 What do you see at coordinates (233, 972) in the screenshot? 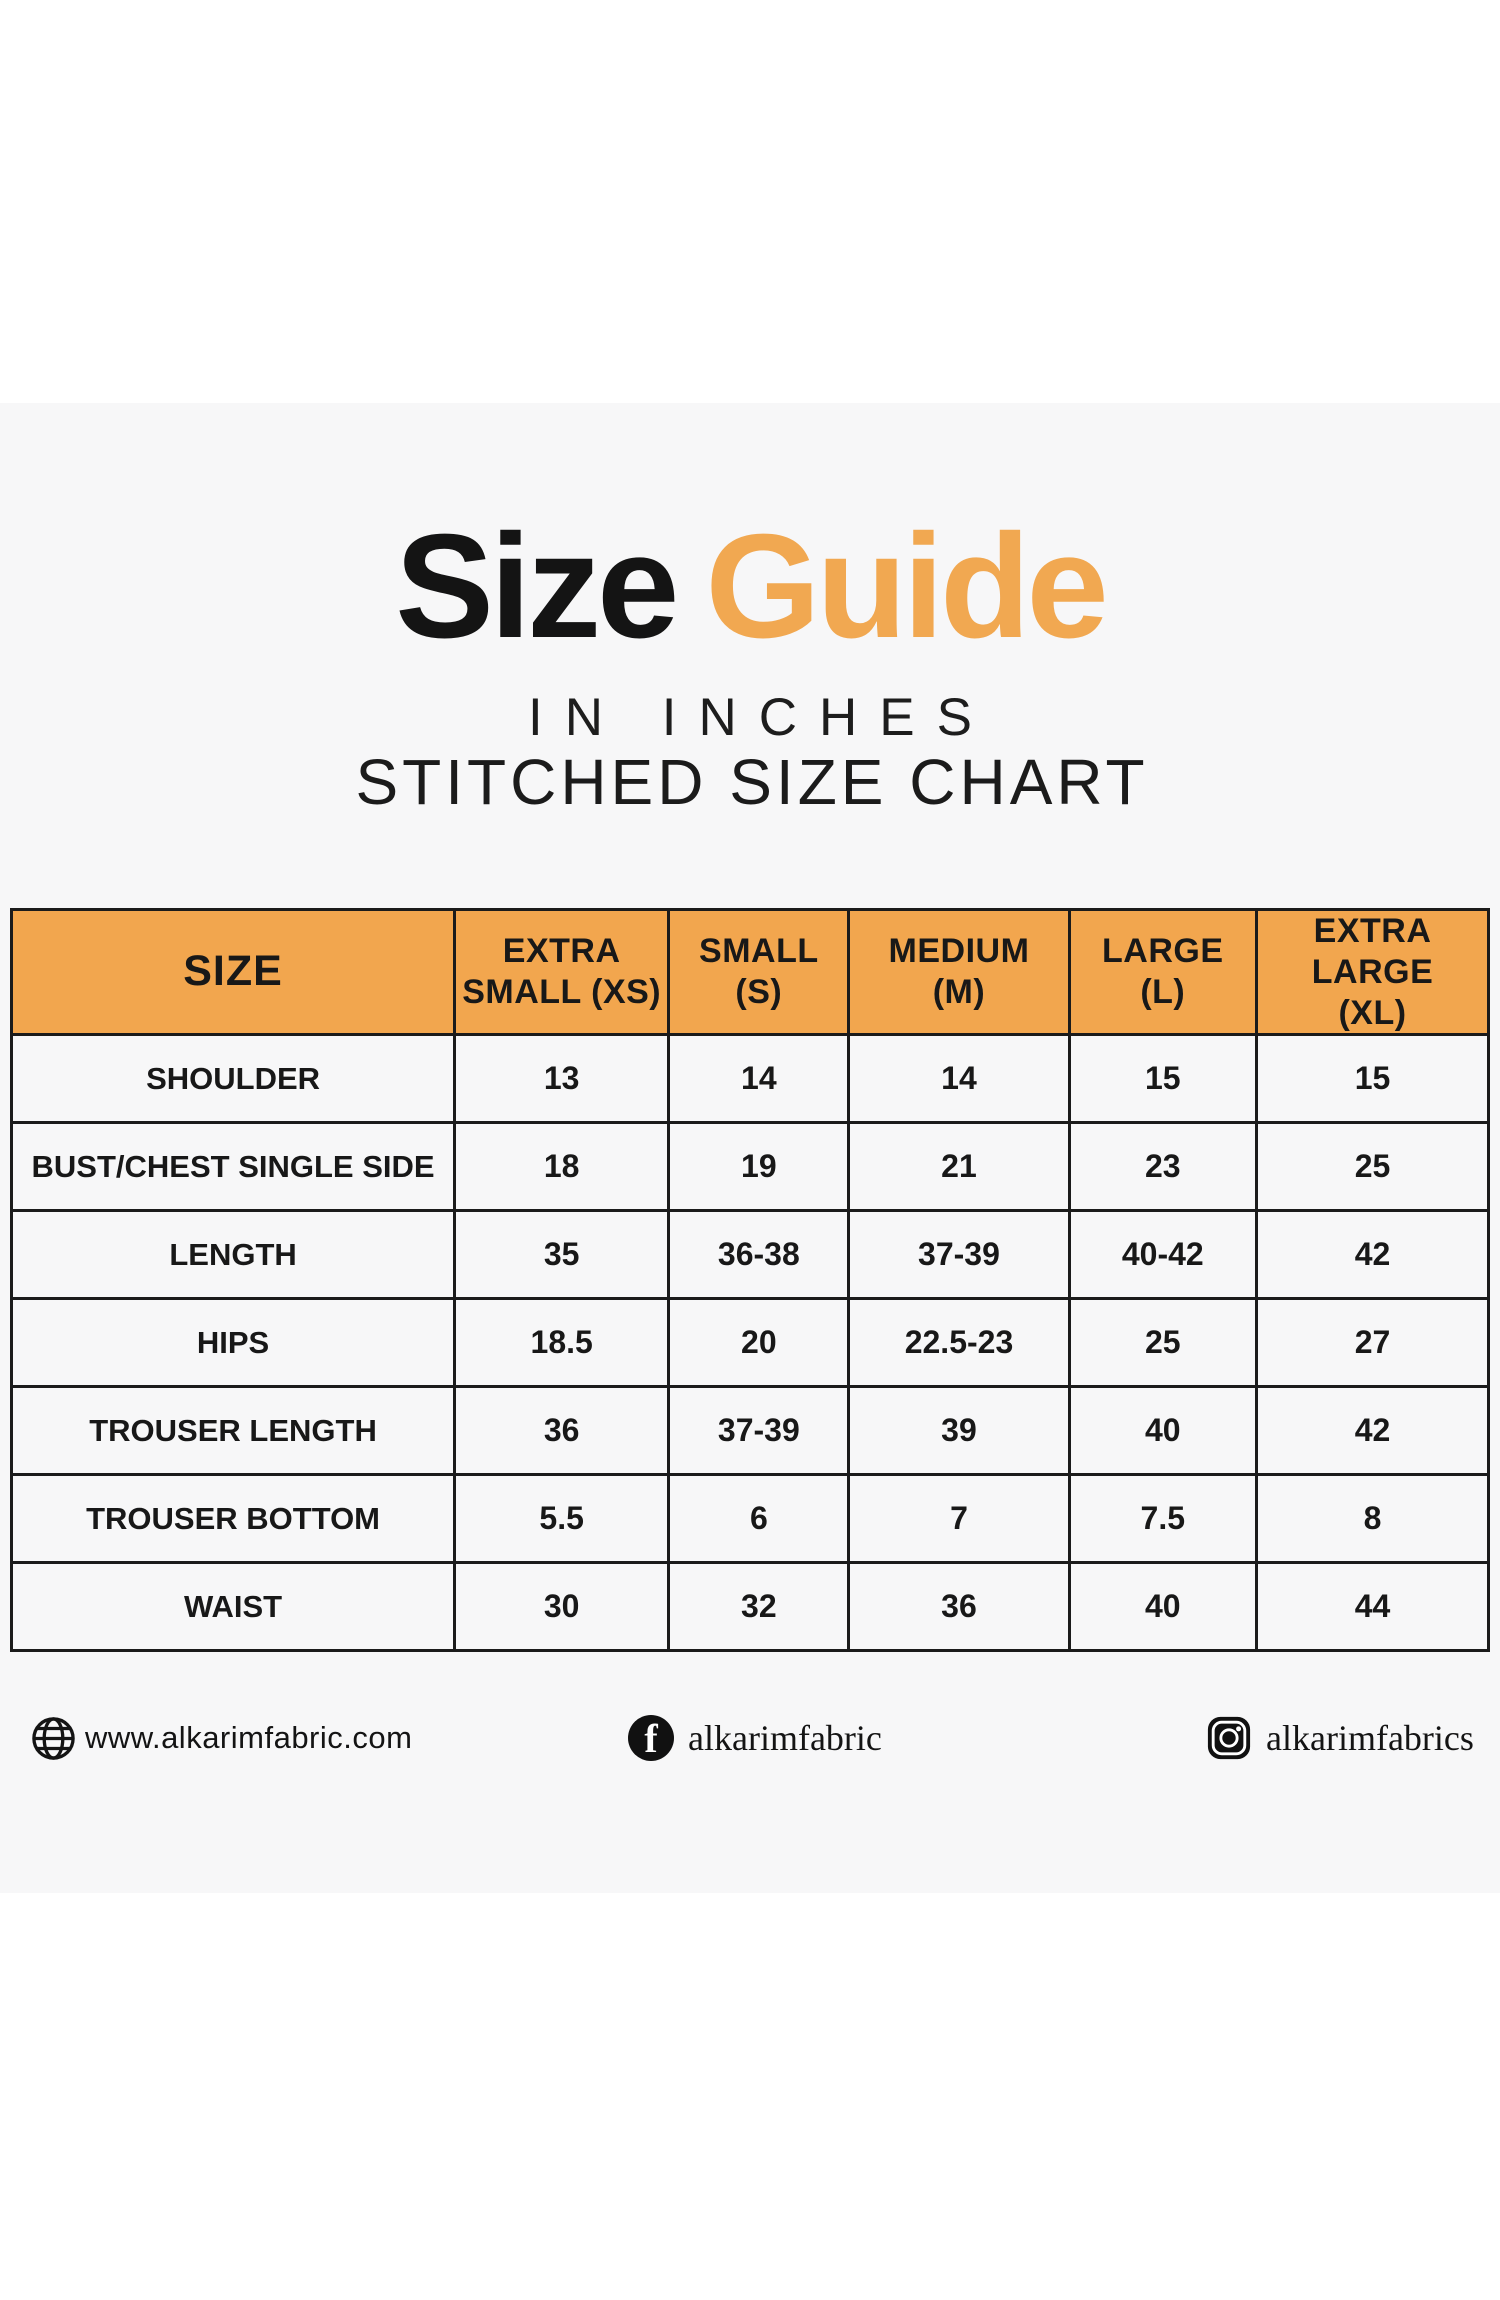
I see `column-header-size: SIZE` at bounding box center [233, 972].